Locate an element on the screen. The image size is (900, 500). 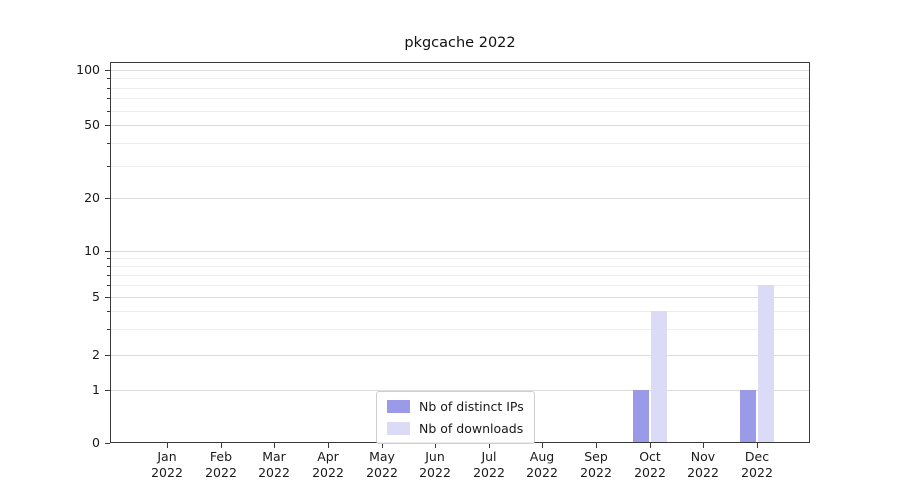
y-tick-label: 100 is located at coordinates (88, 69).